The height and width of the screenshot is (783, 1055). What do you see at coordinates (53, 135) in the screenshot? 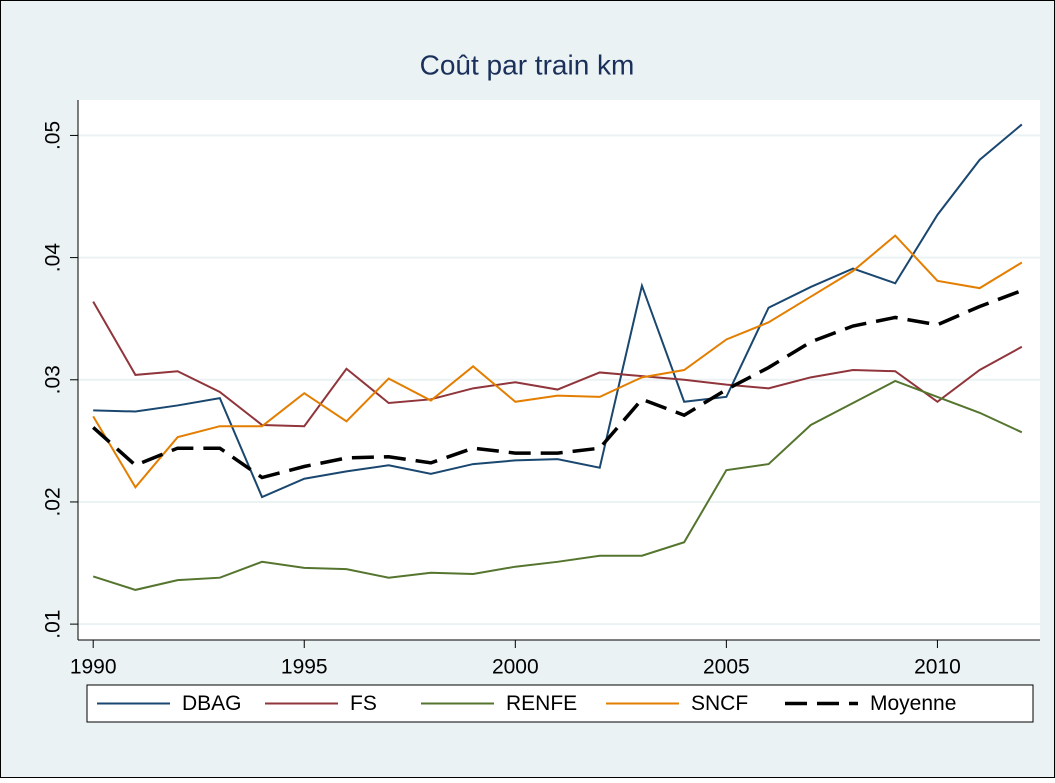
I see `y-tick-label: .05` at bounding box center [53, 135].